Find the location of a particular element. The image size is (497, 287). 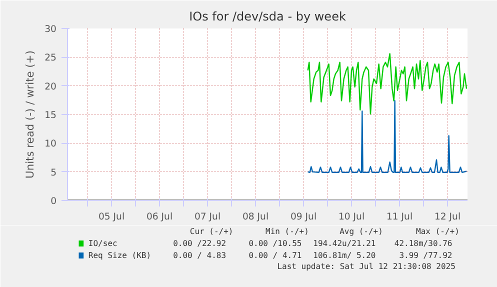

x-tick-label: 08 Jul is located at coordinates (255, 217).